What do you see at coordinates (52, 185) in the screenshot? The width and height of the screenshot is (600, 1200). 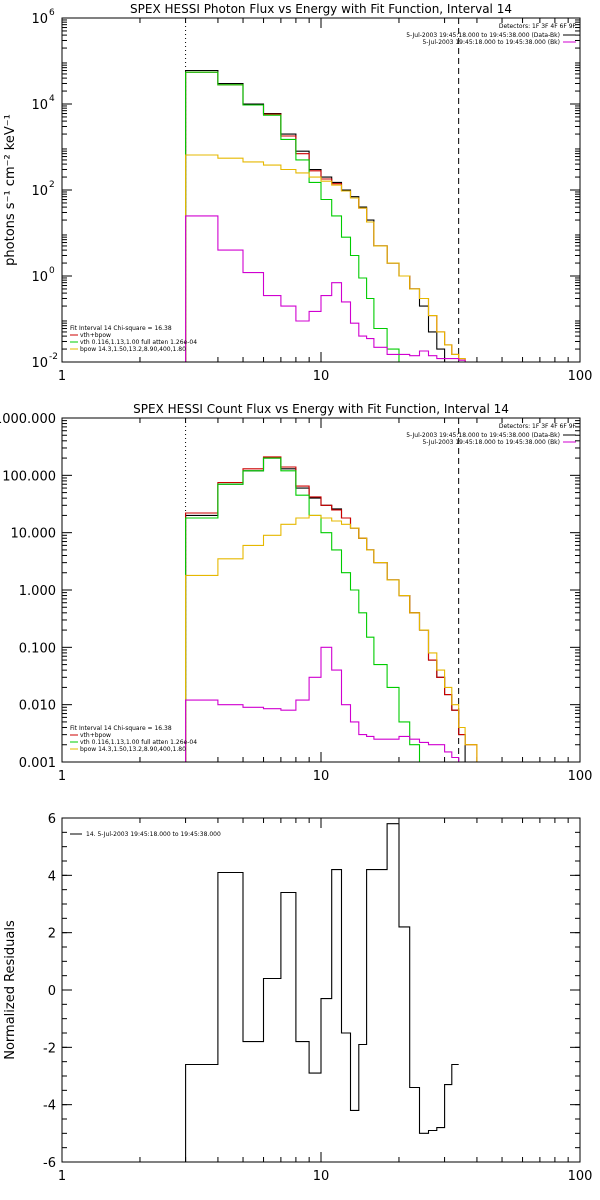 I see `y-tick-exponent: 2` at bounding box center [52, 185].